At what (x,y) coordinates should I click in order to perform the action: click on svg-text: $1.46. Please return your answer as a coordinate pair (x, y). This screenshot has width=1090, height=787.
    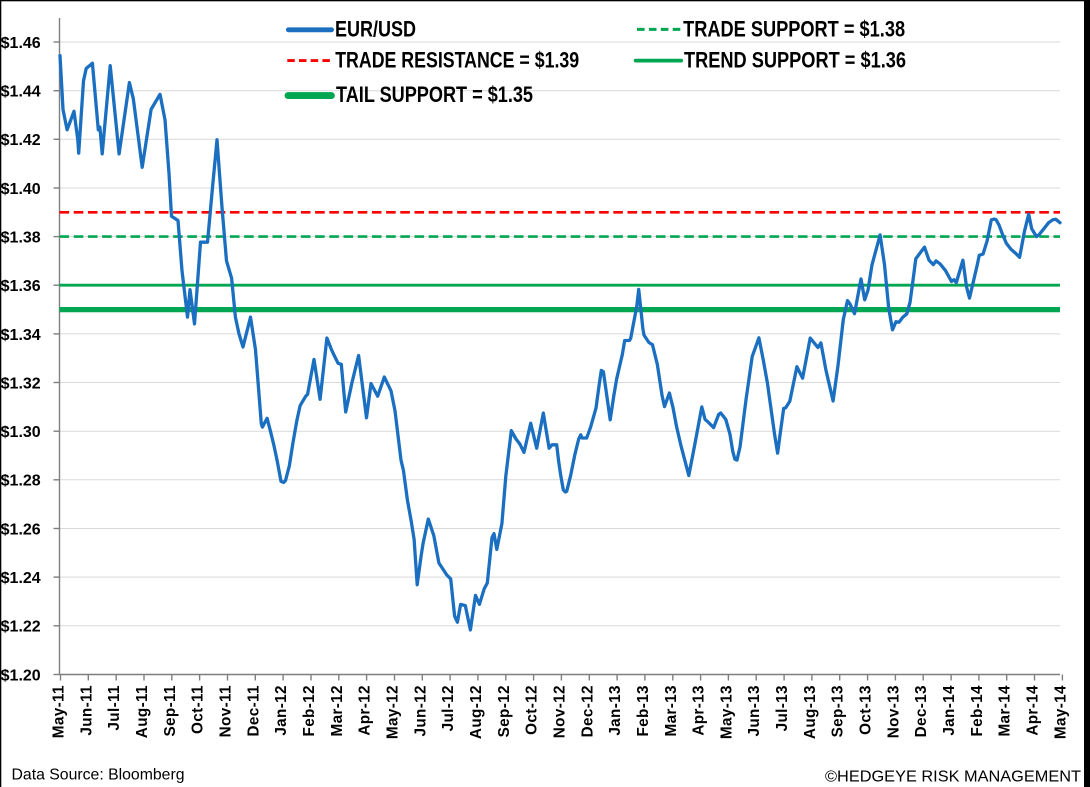
    Looking at the image, I should click on (21, 43).